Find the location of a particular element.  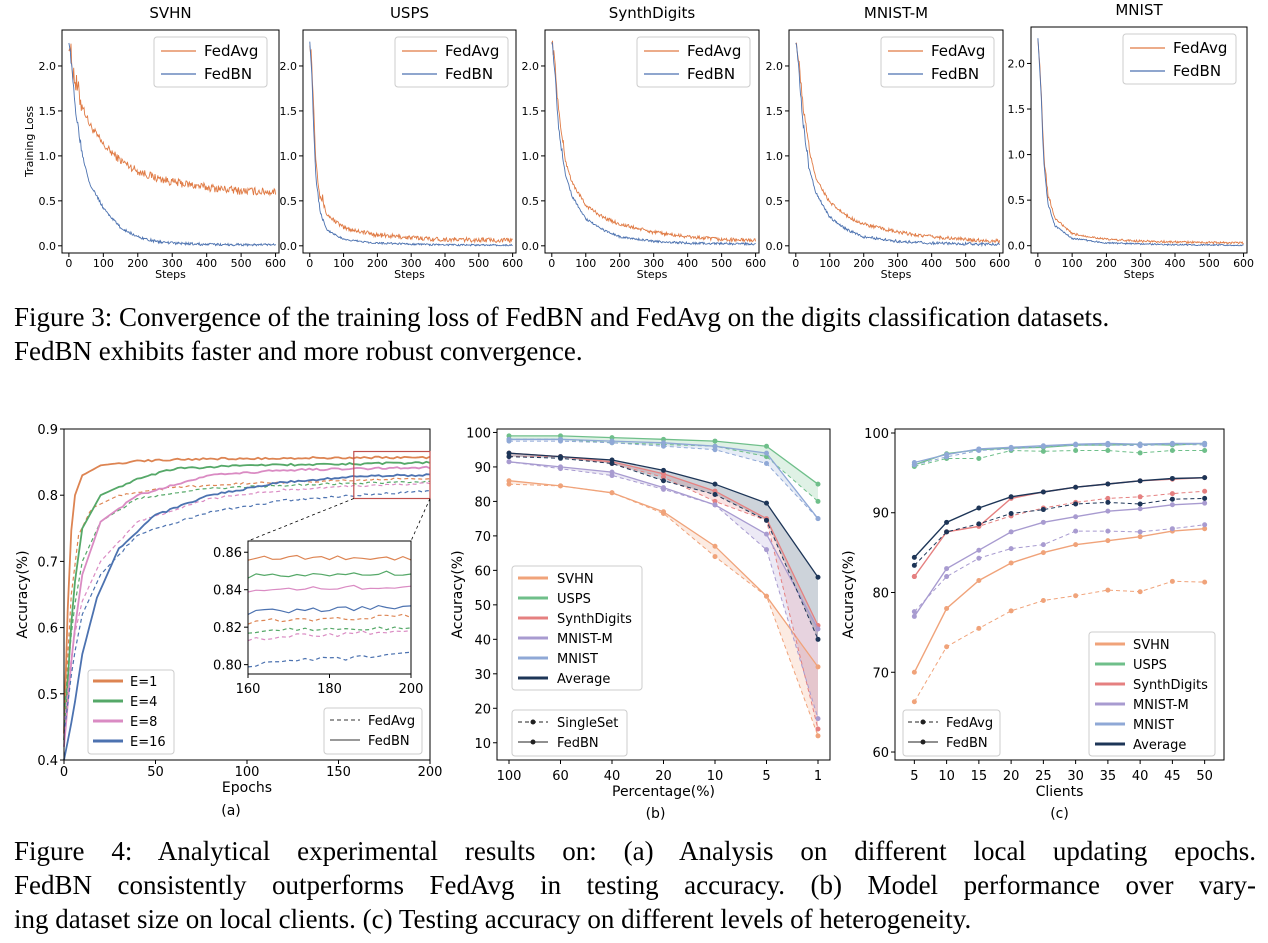

y-tick-label: 0.0 is located at coordinates (48, 246).